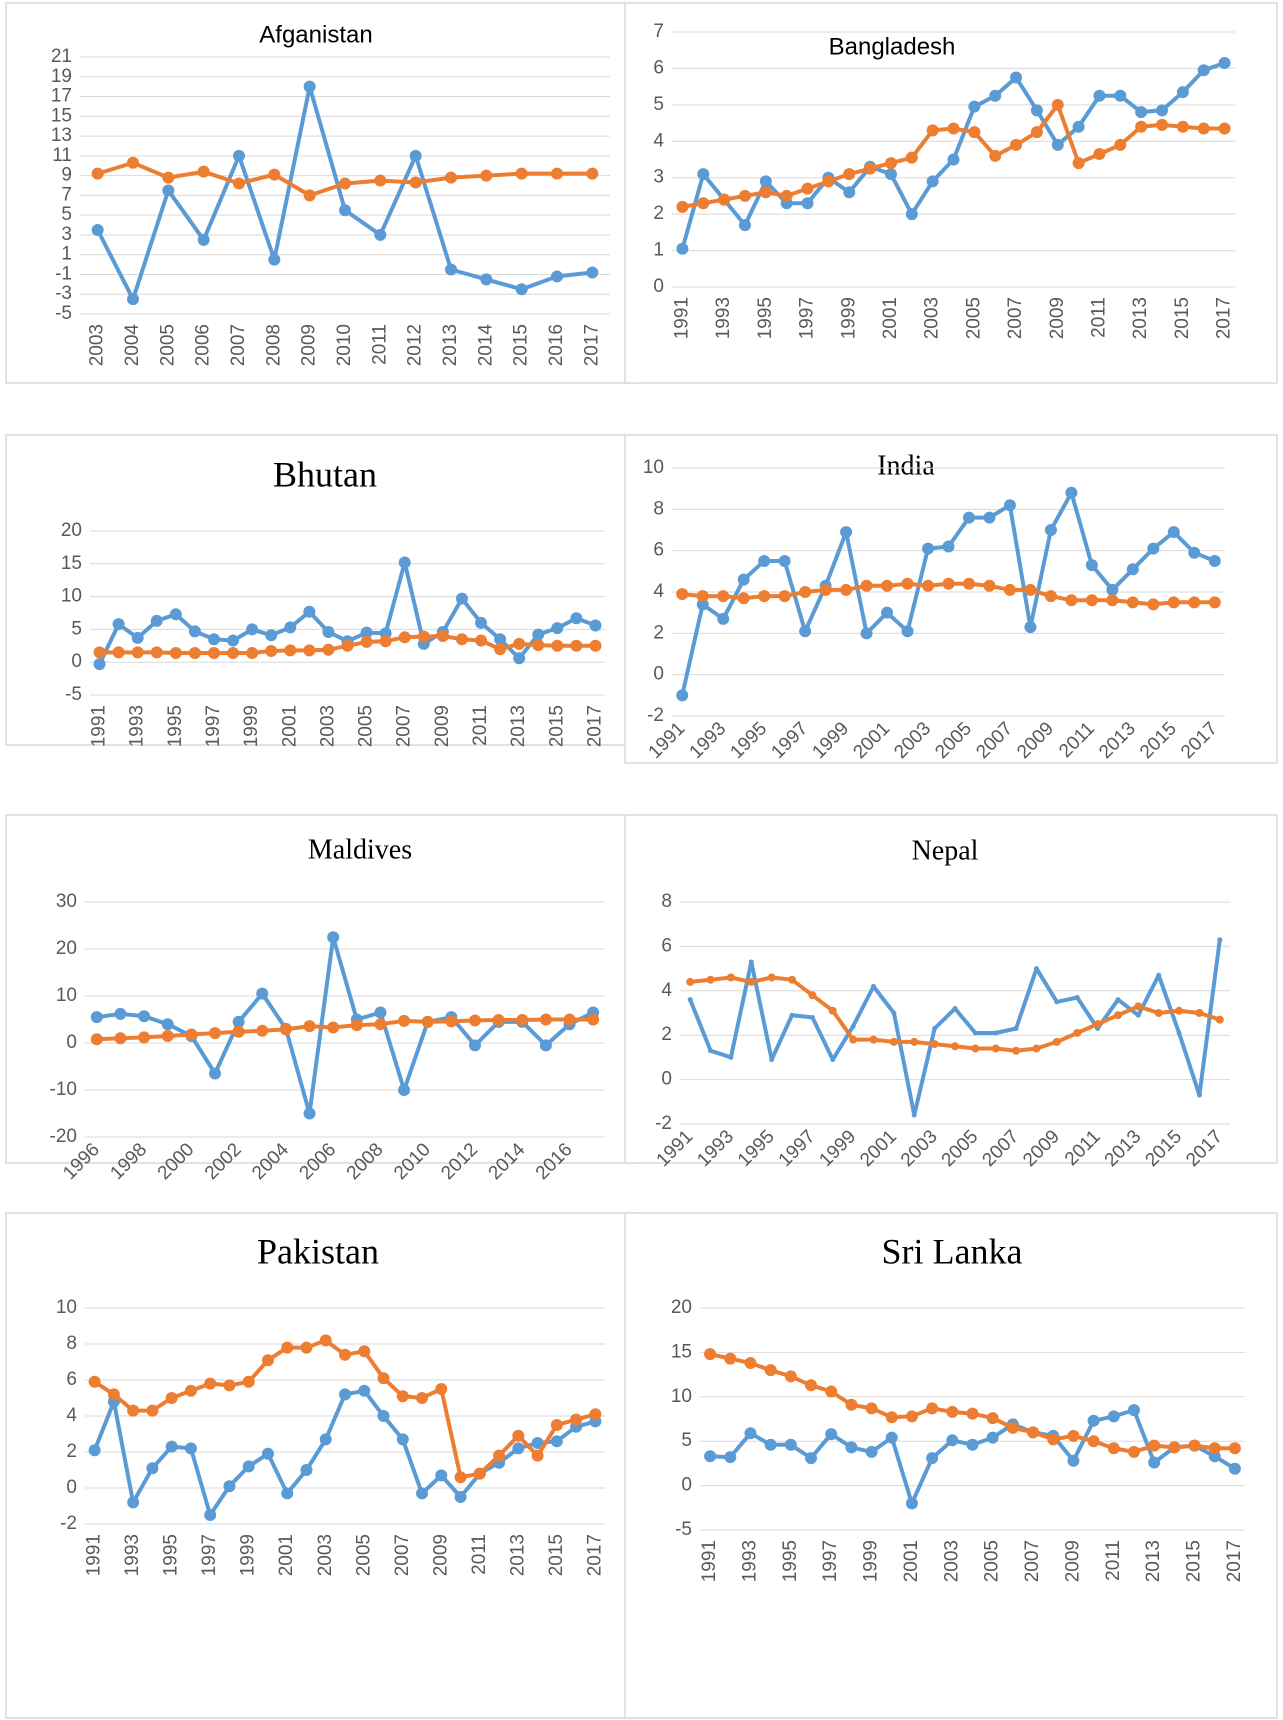 The image size is (1283, 1720). Describe the element at coordinates (415, 345) in the screenshot. I see `x-tick-label: 2012` at that location.